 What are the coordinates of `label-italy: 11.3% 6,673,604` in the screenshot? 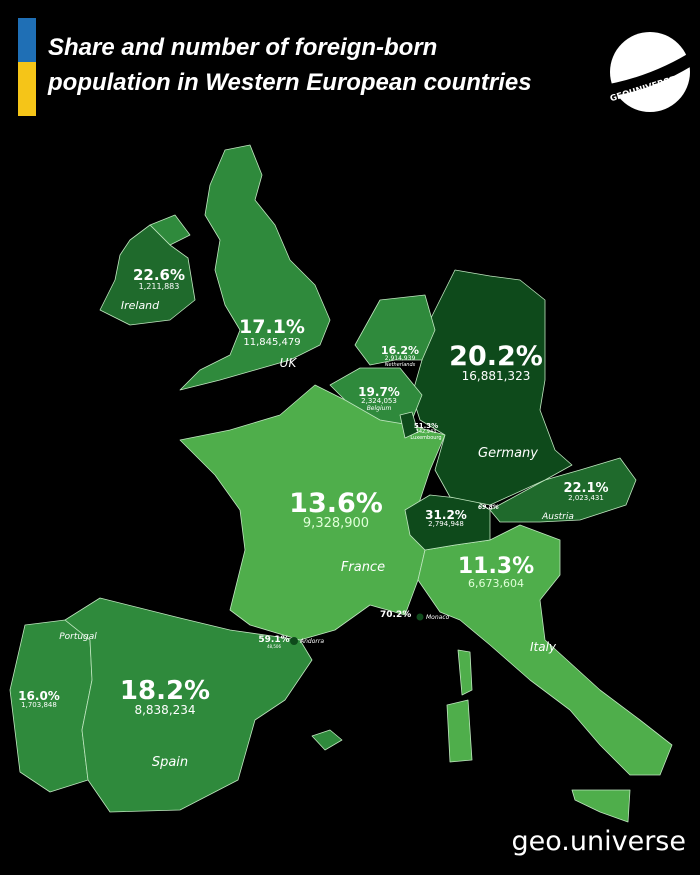 It's located at (496, 572).